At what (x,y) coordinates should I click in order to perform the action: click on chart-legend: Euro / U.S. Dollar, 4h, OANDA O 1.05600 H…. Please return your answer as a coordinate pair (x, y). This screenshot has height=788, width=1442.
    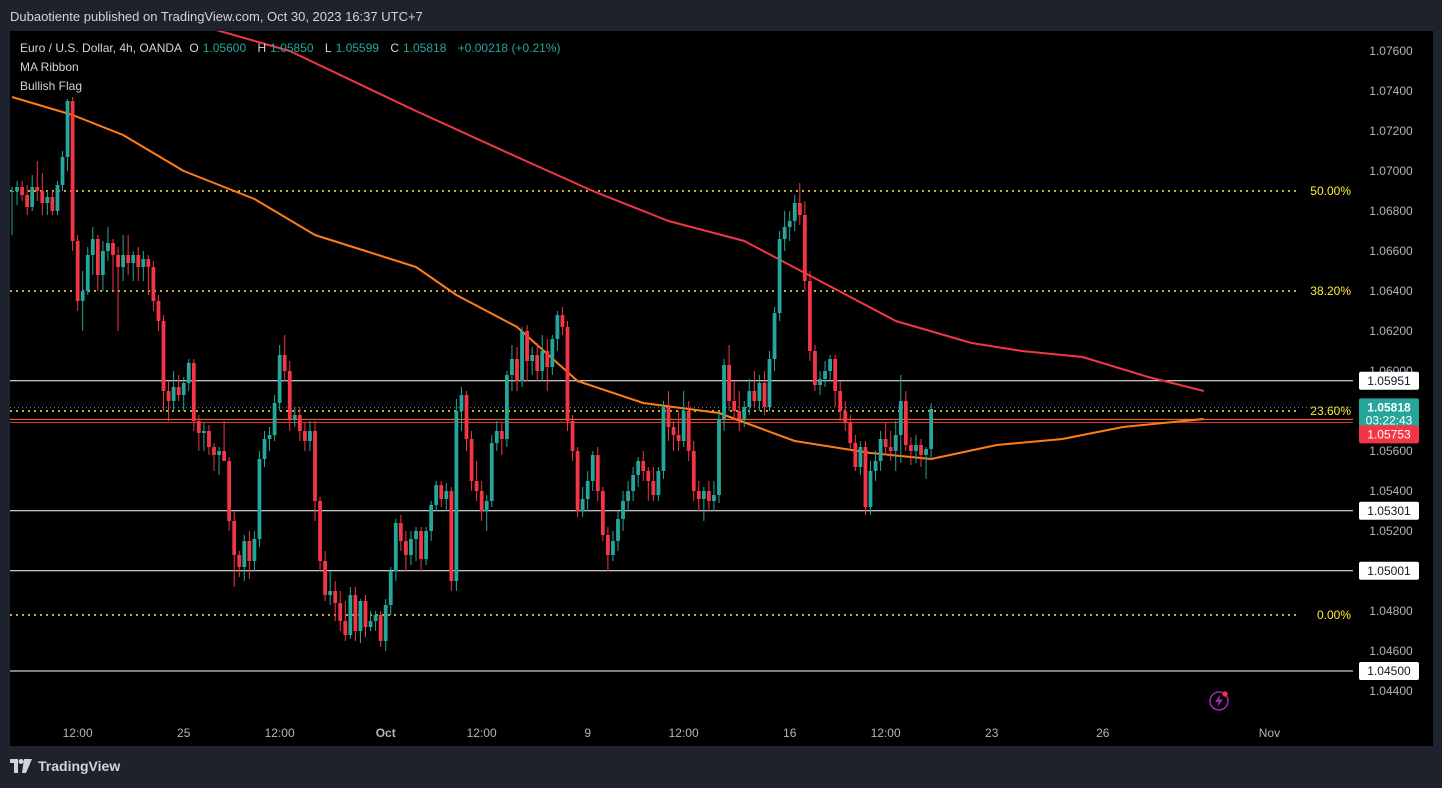
    Looking at the image, I should click on (292, 67).